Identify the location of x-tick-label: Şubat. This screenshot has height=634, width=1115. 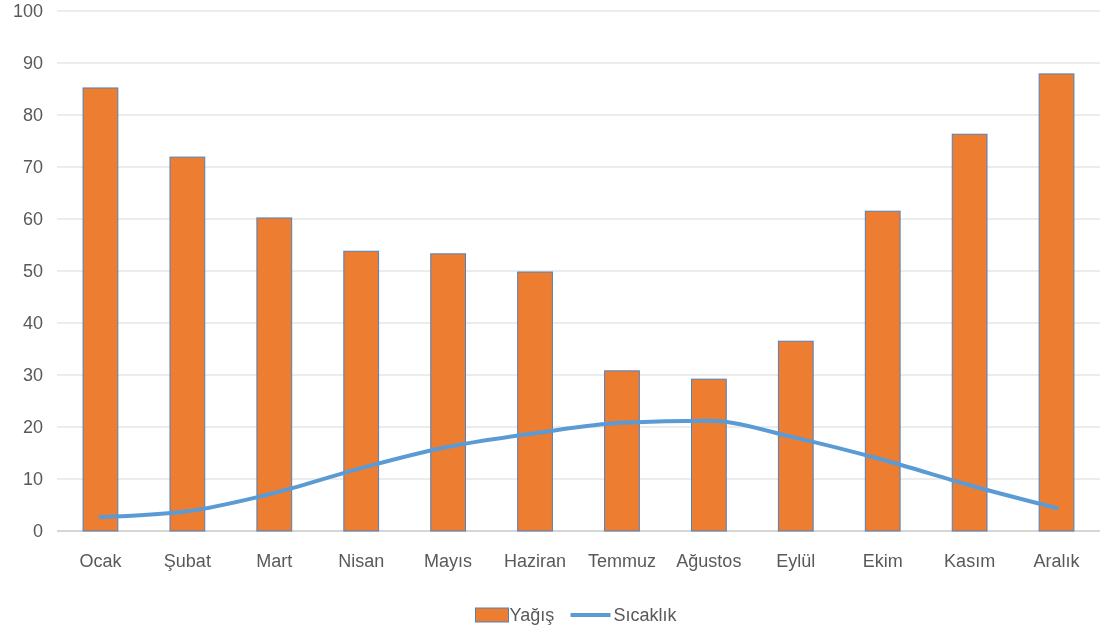
(187, 561).